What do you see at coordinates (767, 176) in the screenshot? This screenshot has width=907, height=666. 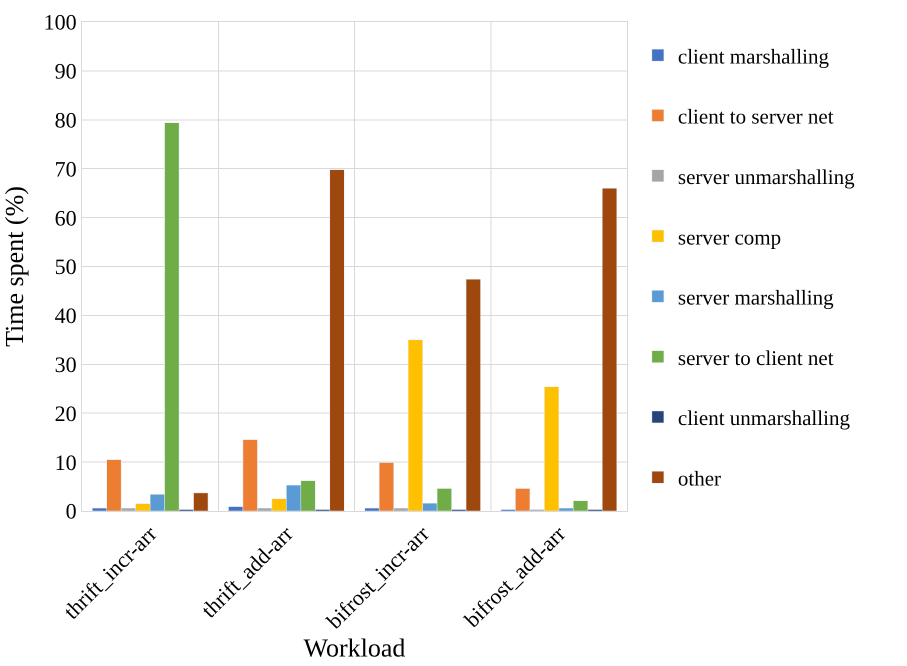 I see `legend-label: server unmarshalling` at bounding box center [767, 176].